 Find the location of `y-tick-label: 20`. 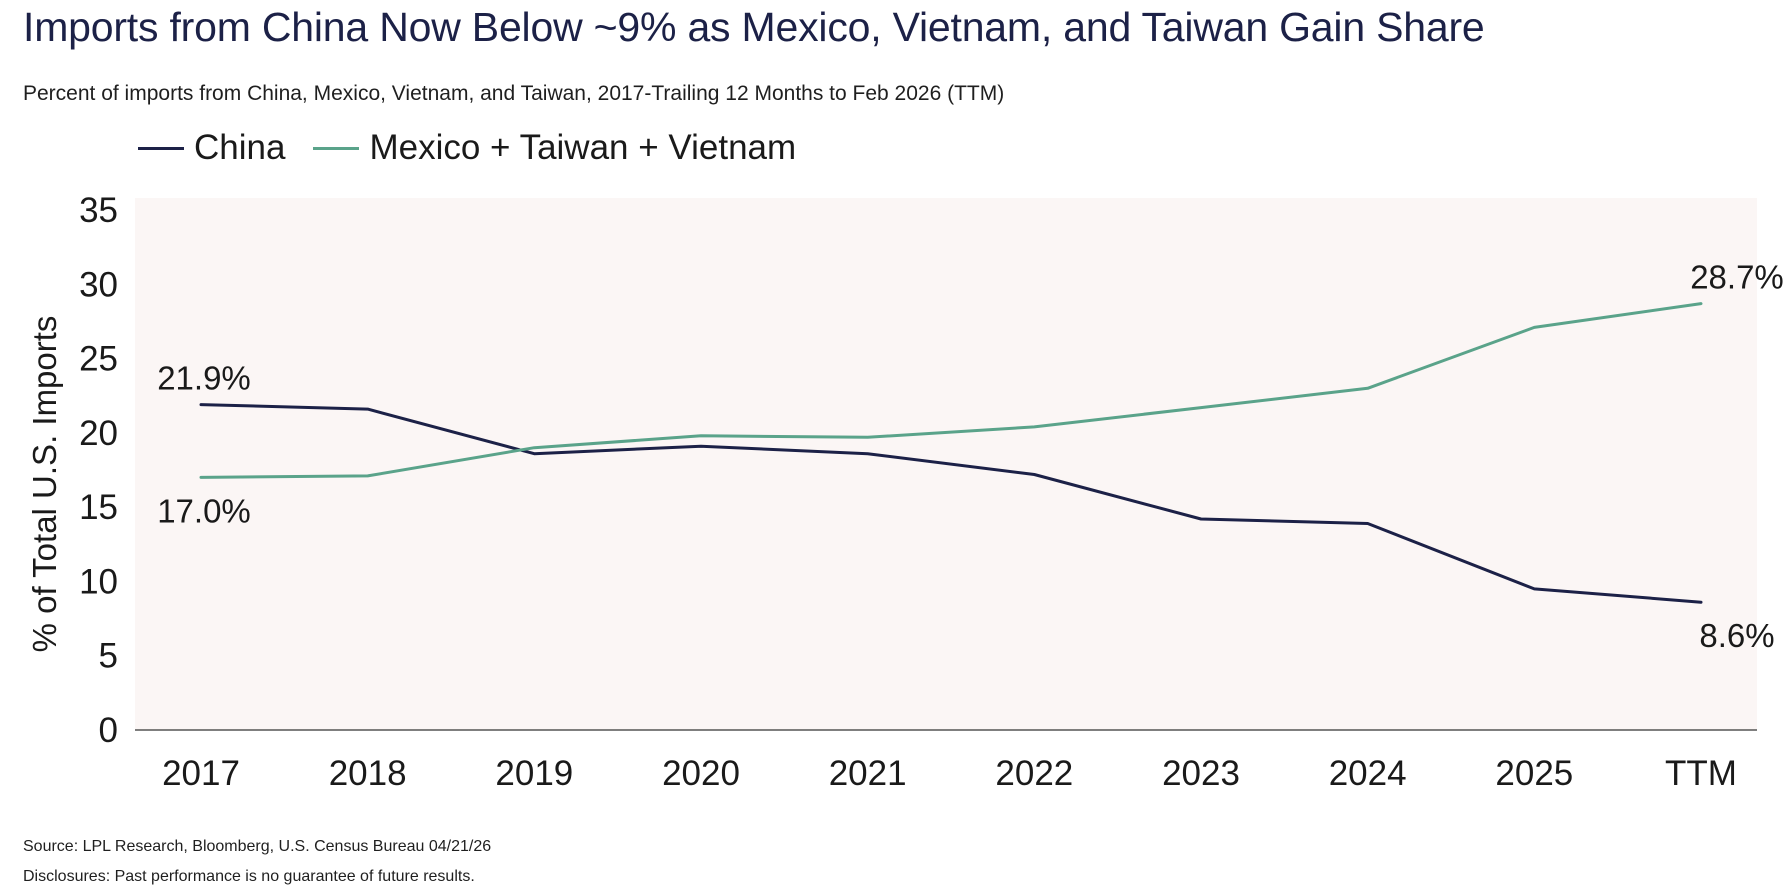

y-tick-label: 20 is located at coordinates (98, 433).